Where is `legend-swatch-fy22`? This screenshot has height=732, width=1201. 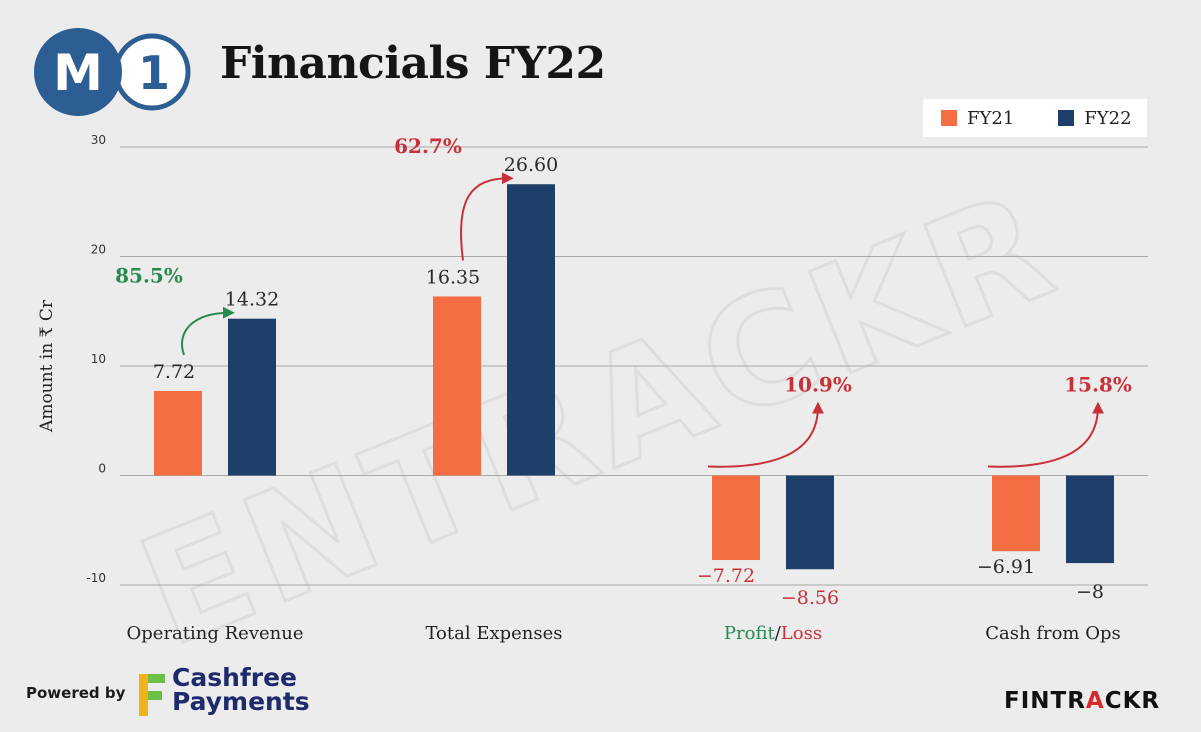
legend-swatch-fy22 is located at coordinates (1066, 118).